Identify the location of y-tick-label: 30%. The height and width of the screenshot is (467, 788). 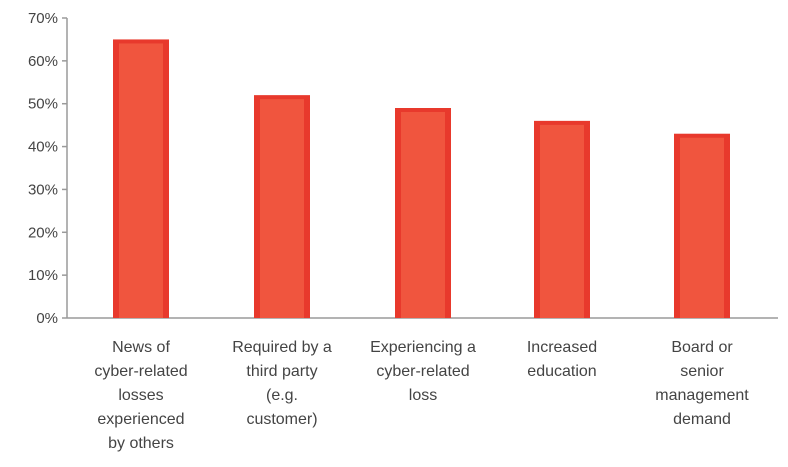
(43, 189).